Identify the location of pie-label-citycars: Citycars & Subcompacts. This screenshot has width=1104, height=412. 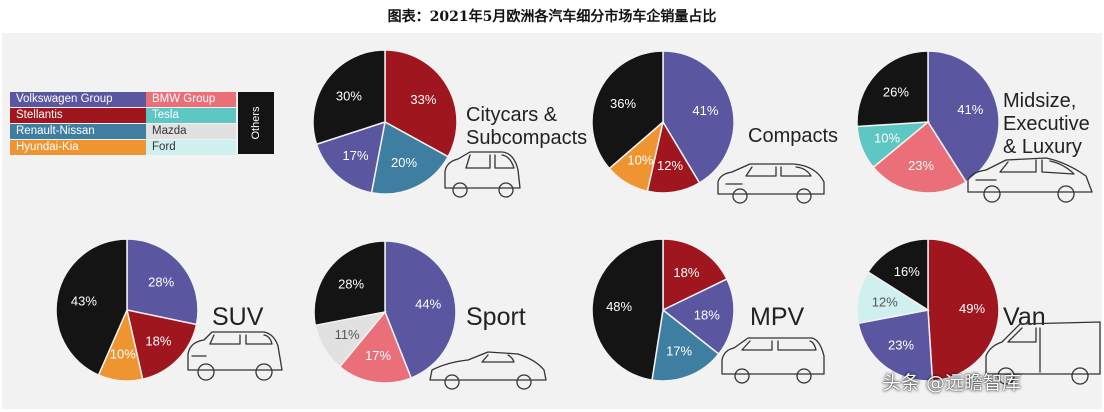
(527, 126).